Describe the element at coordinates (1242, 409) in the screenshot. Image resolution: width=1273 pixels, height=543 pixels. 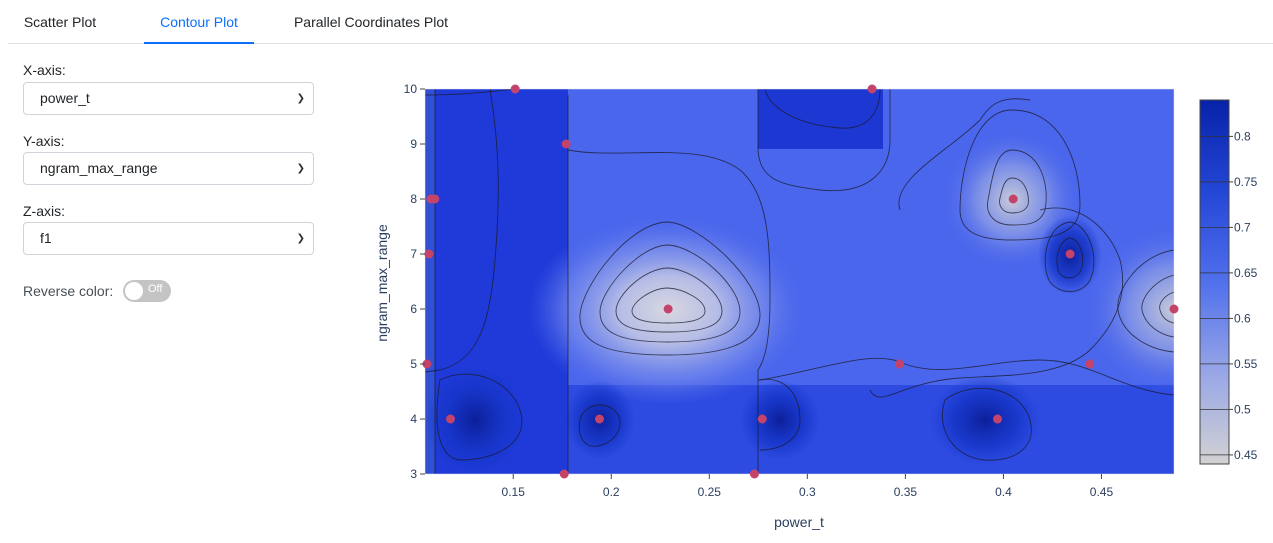
I see `colorbar-tick-label: 0.5` at that location.